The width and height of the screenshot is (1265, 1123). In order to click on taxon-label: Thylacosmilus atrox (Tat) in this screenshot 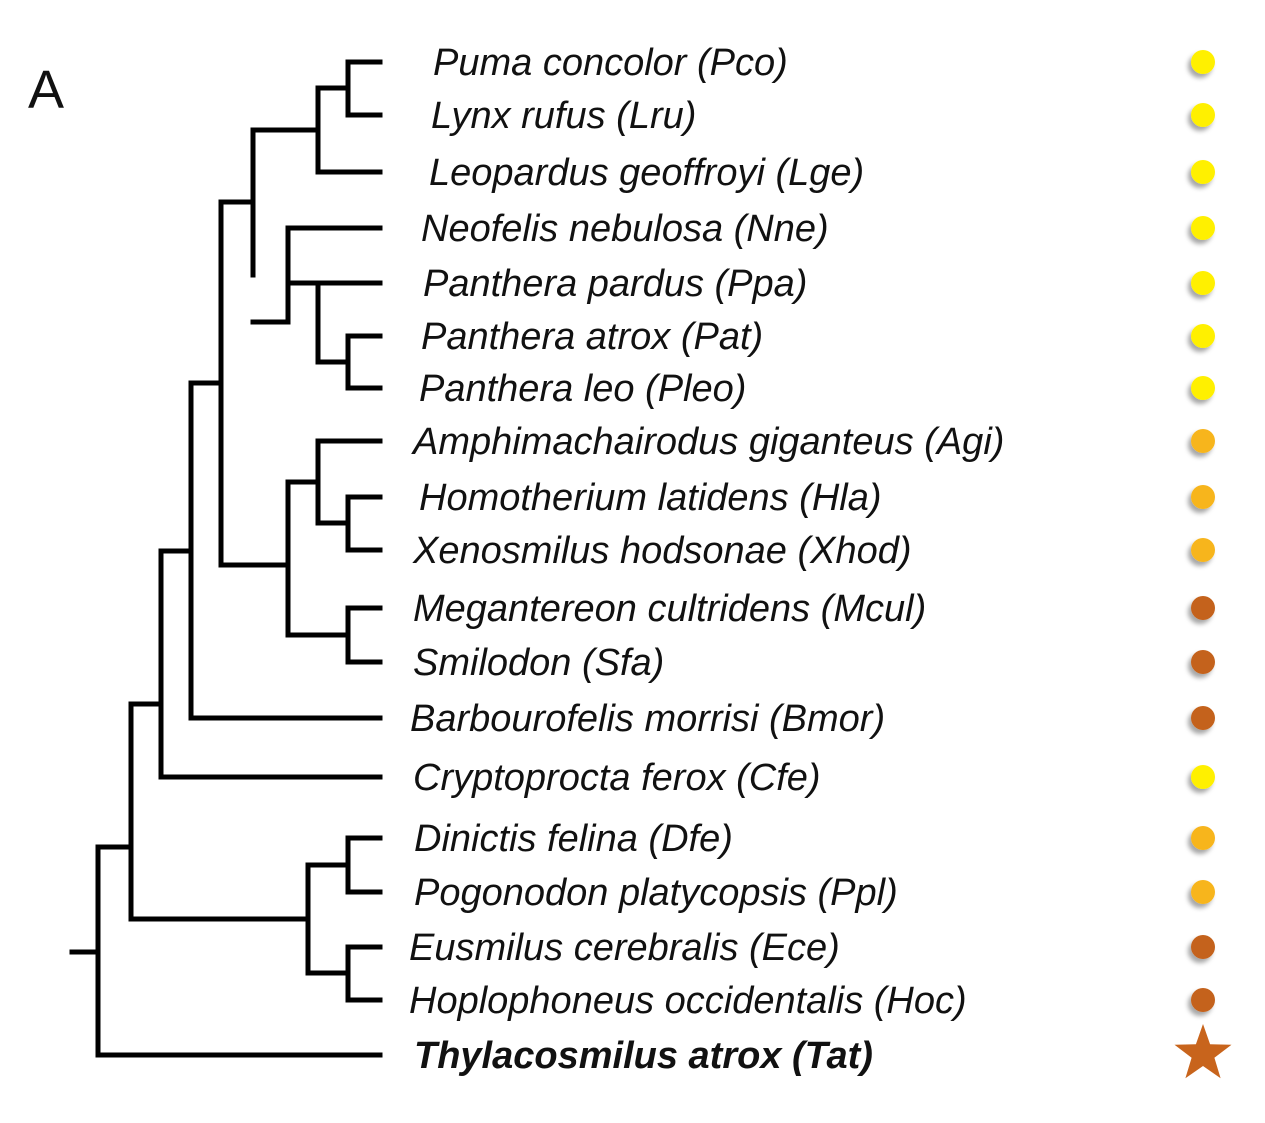, I will do `click(643, 1056)`.